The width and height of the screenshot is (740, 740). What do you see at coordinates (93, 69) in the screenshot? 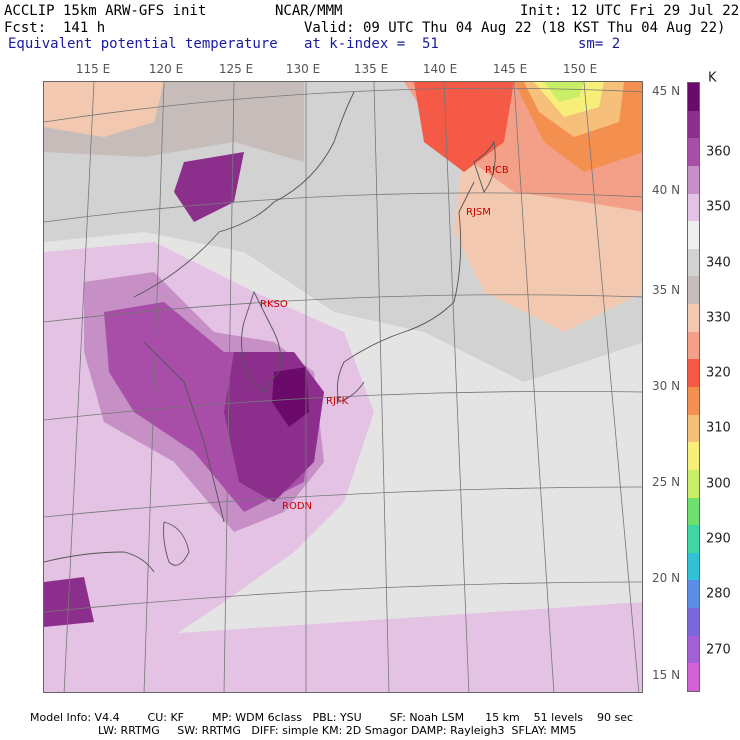
I see `lon-tick: 115 E` at bounding box center [93, 69].